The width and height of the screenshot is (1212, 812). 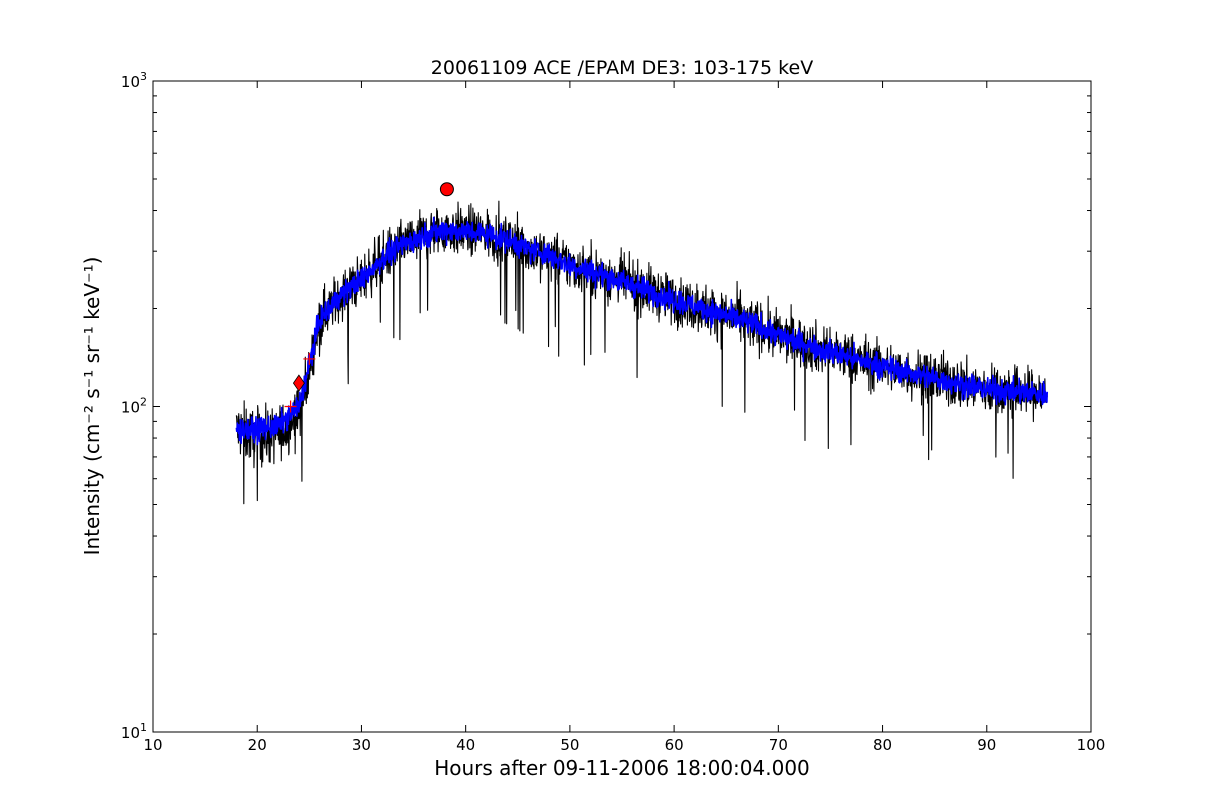 What do you see at coordinates (143, 402) in the screenshot?
I see `y-tick-label-exponent: 2` at bounding box center [143, 402].